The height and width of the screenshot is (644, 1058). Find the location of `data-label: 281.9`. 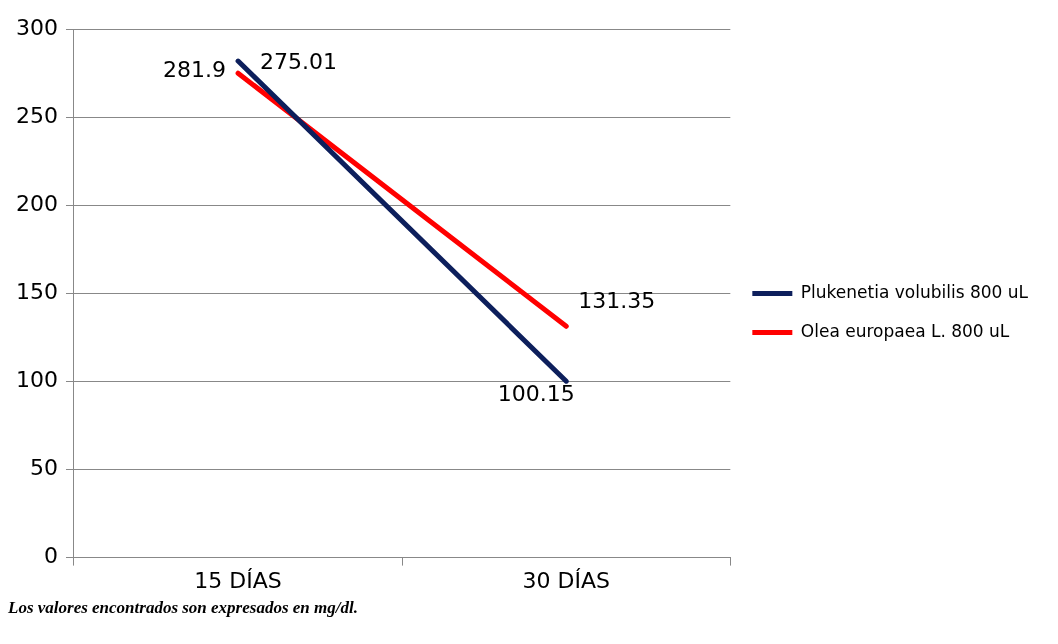

data-label: 281.9 is located at coordinates (195, 69).